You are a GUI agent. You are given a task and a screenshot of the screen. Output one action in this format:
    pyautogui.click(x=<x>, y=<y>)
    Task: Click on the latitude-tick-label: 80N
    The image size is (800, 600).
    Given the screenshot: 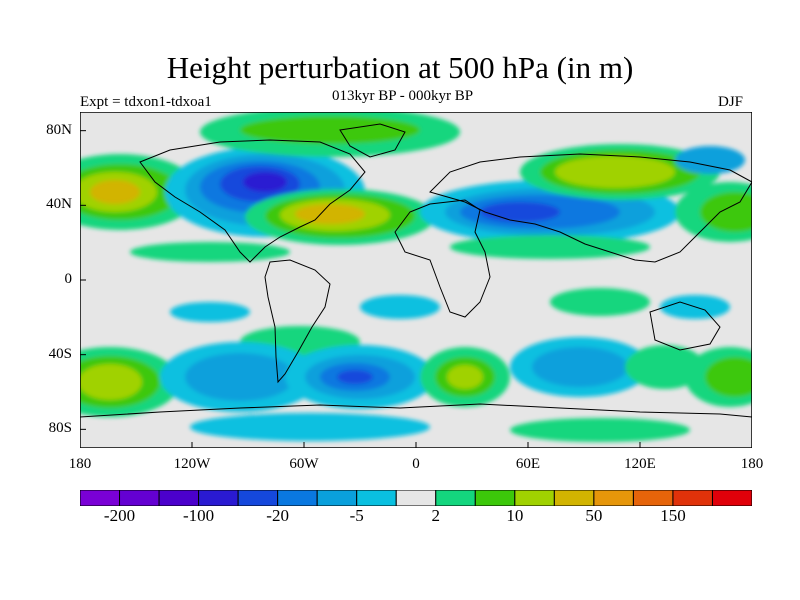 What is the action you would take?
    pyautogui.click(x=59, y=129)
    